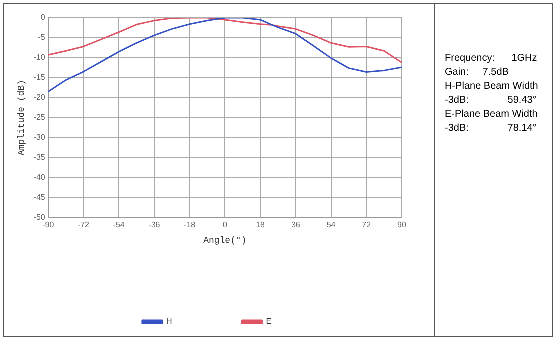 Image resolution: width=558 pixels, height=342 pixels. What do you see at coordinates (40, 137) in the screenshot?
I see `y-tick-label: -30` at bounding box center [40, 137].